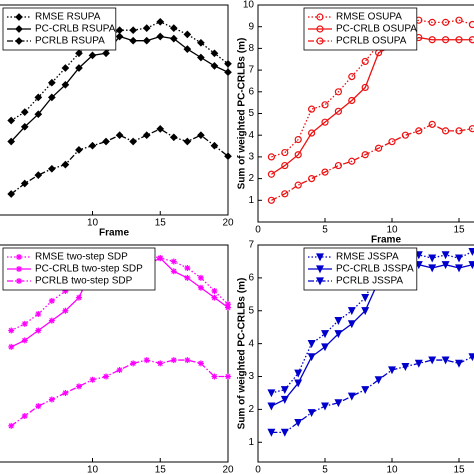 The width and height of the screenshot is (474, 474). I want to click on y-tick-label: 7, so click(251, 70).